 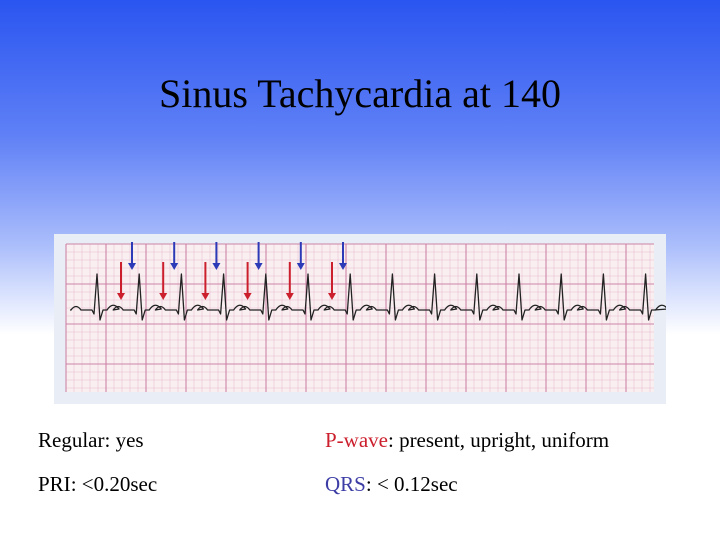 I want to click on criterion-qrs-value: : < 0.12sec, so click(x=411, y=484).